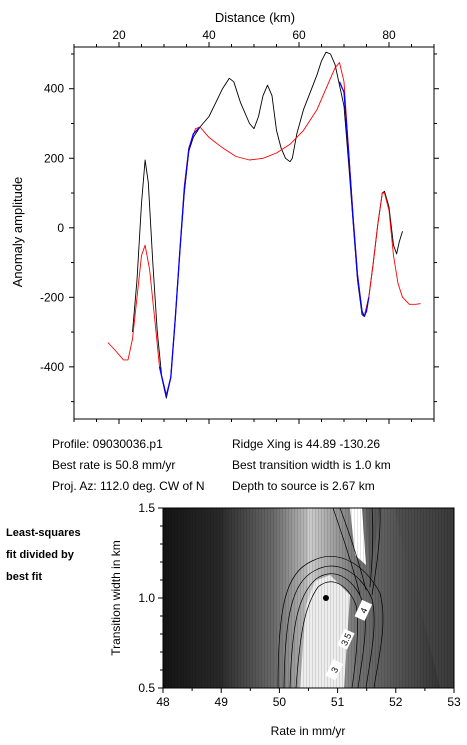 The height and width of the screenshot is (745, 467). Describe the element at coordinates (299, 35) in the screenshot. I see `top-x-tick-label: 60` at that location.